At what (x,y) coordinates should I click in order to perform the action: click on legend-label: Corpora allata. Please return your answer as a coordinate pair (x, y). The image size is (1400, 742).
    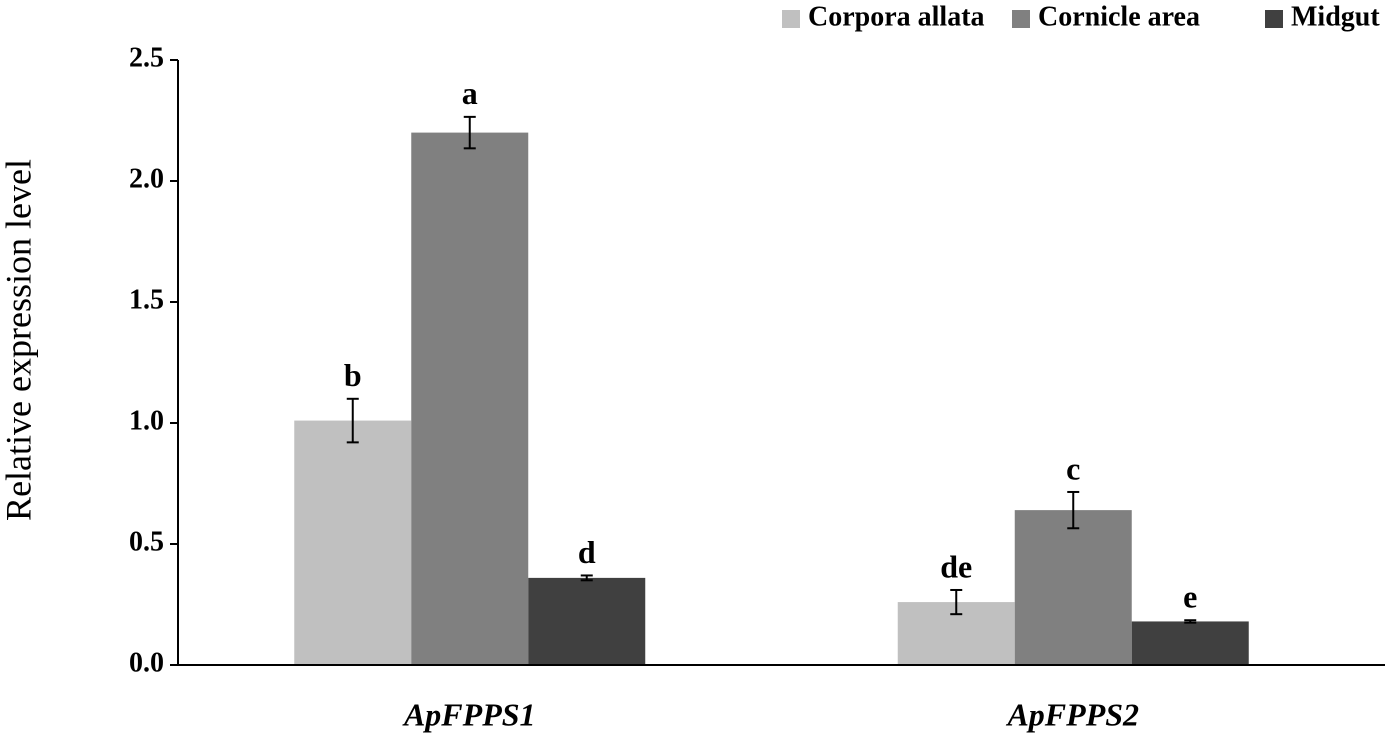
    Looking at the image, I should click on (896, 16).